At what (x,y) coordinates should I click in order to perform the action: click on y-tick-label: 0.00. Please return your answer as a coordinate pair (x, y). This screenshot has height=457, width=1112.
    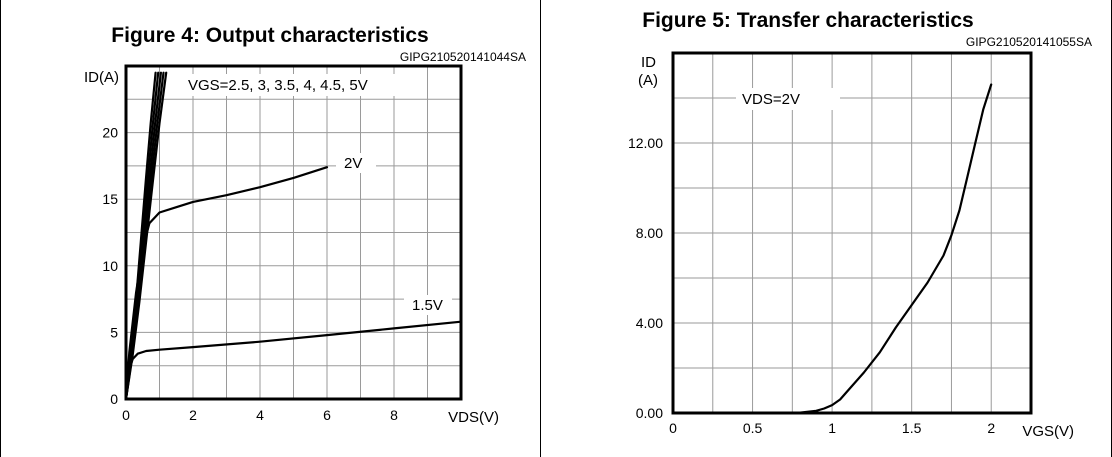
    Looking at the image, I should click on (649, 413).